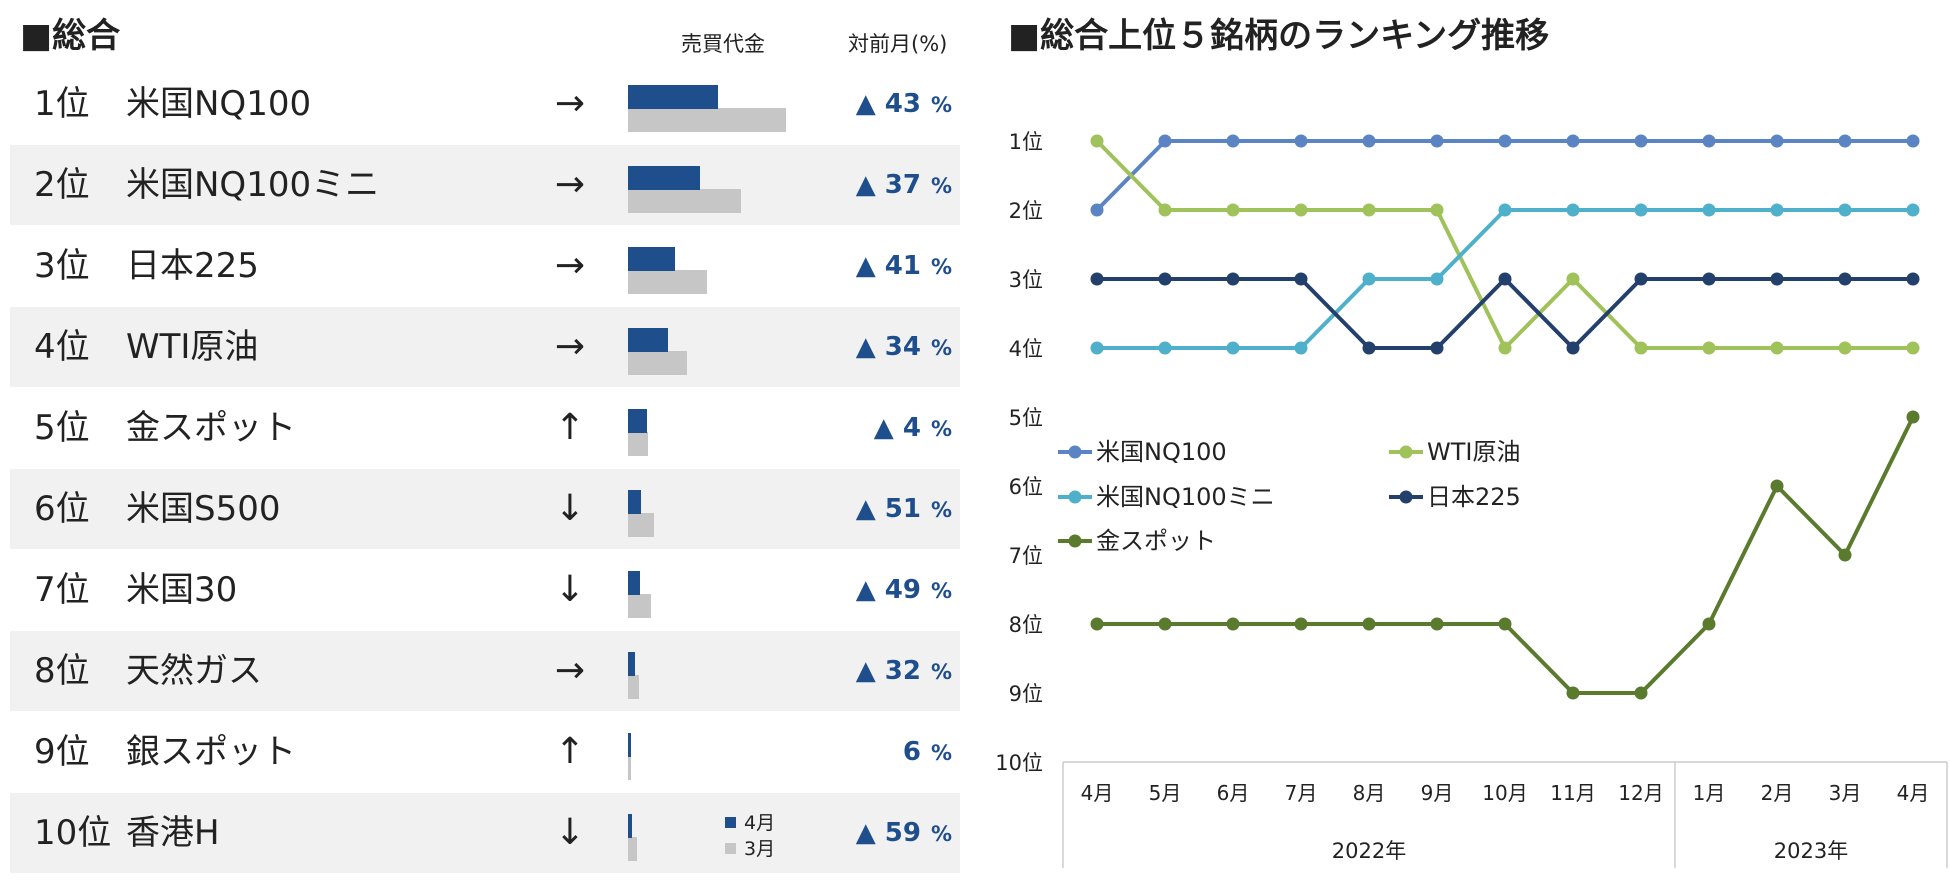  I want to click on rank-label: 10位, so click(73, 833).